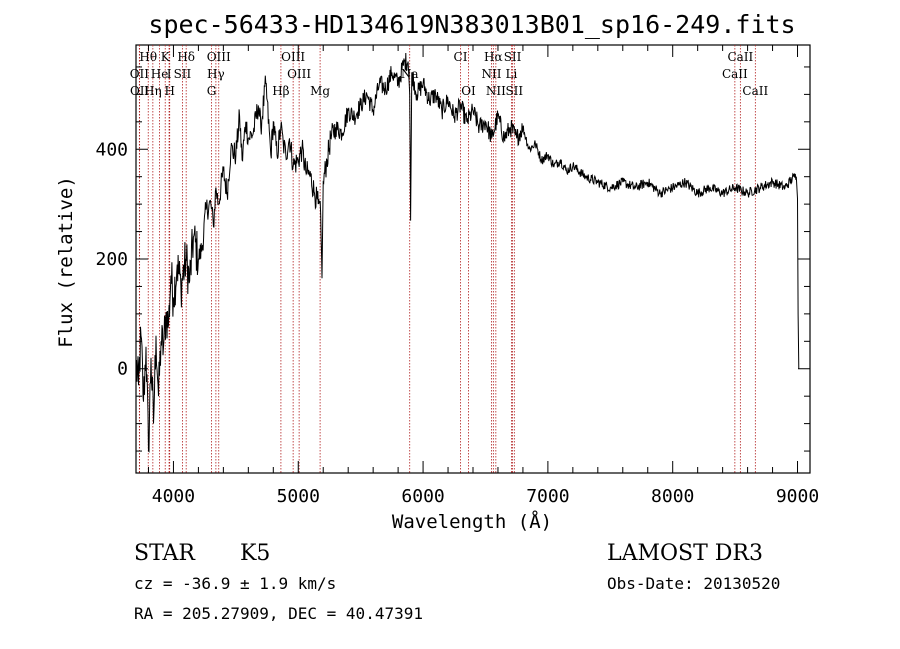  What do you see at coordinates (169, 74) in the screenshot?
I see `spectral-line-label: I` at bounding box center [169, 74].